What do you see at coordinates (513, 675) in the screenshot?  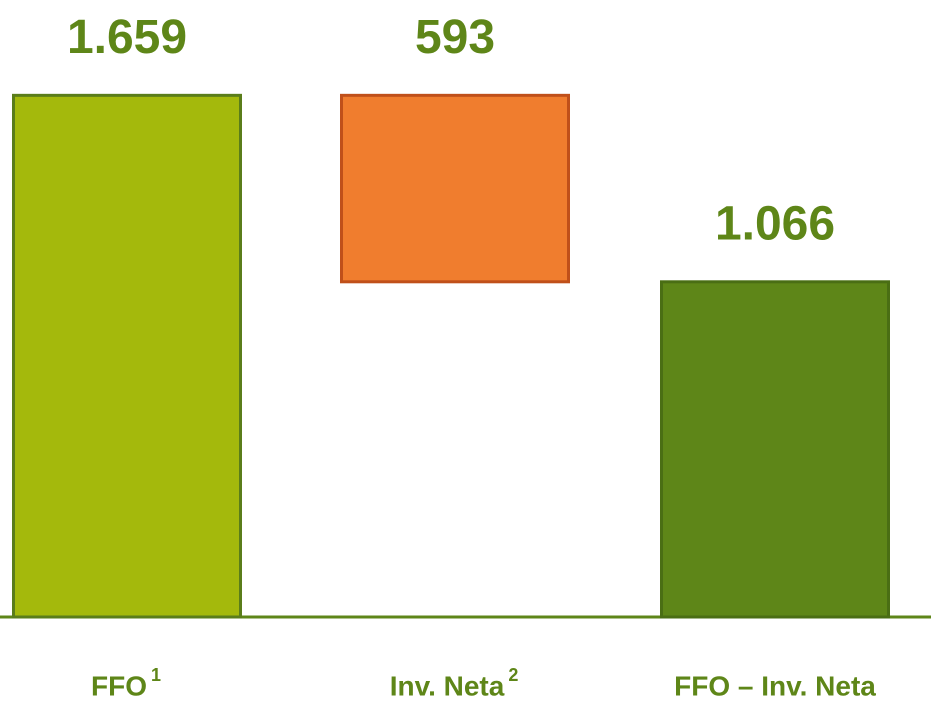 I see `footnote-marker: 2` at bounding box center [513, 675].